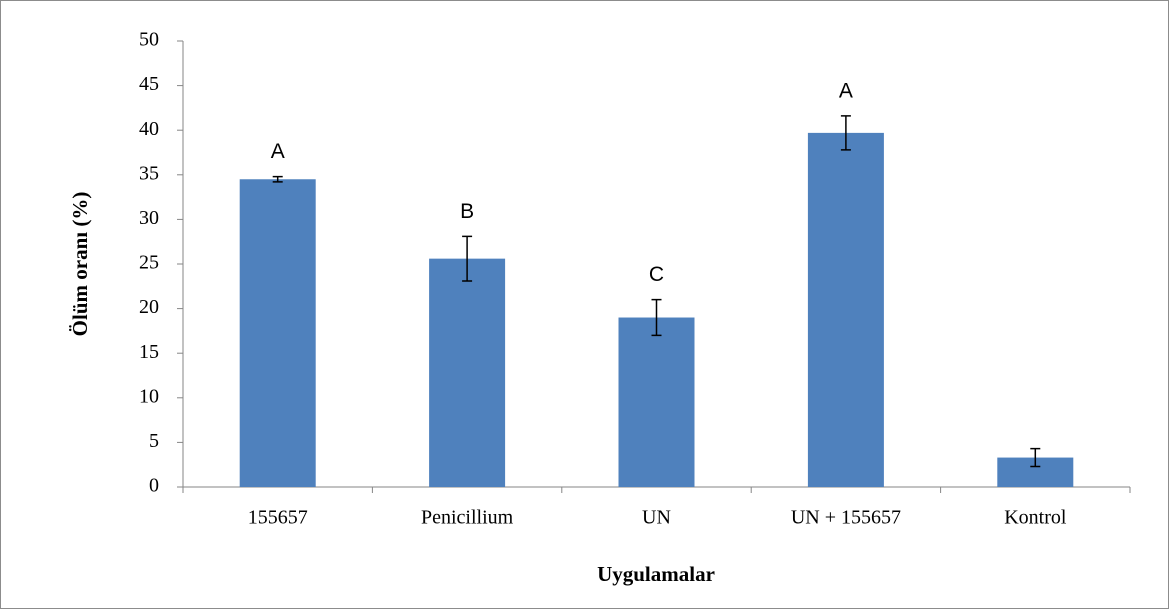 Image resolution: width=1169 pixels, height=609 pixels. What do you see at coordinates (656, 518) in the screenshot?
I see `x-tick-label: UN` at bounding box center [656, 518].